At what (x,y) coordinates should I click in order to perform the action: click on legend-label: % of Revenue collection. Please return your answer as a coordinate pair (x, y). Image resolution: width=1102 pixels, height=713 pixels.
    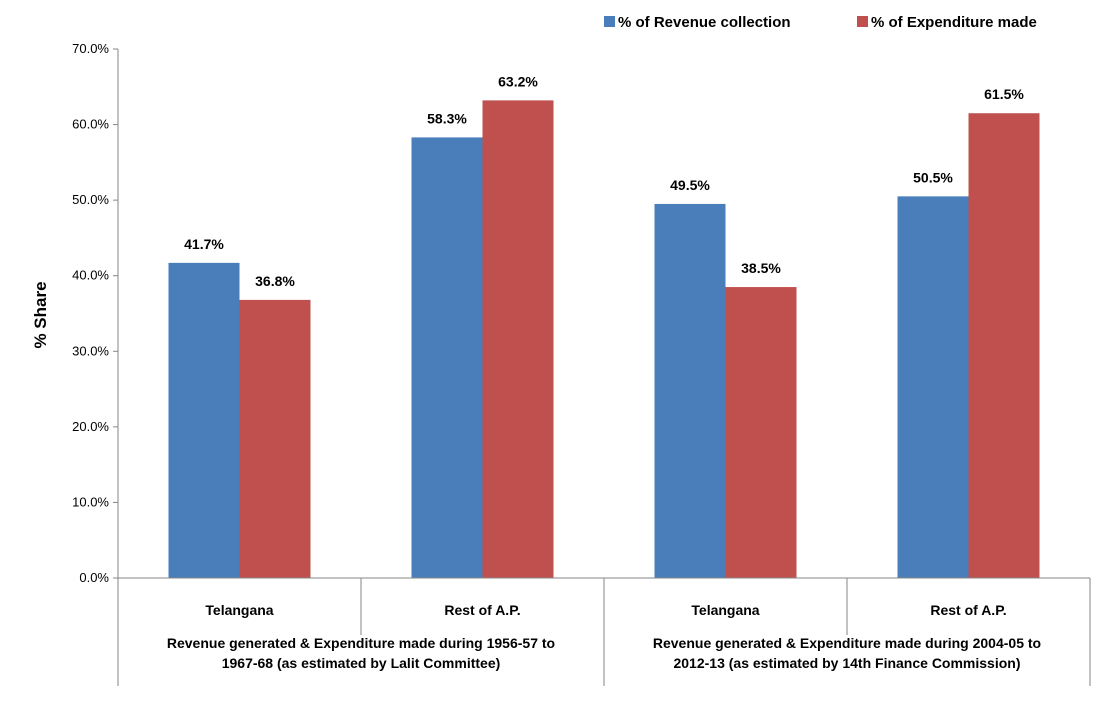
    Looking at the image, I should click on (704, 22).